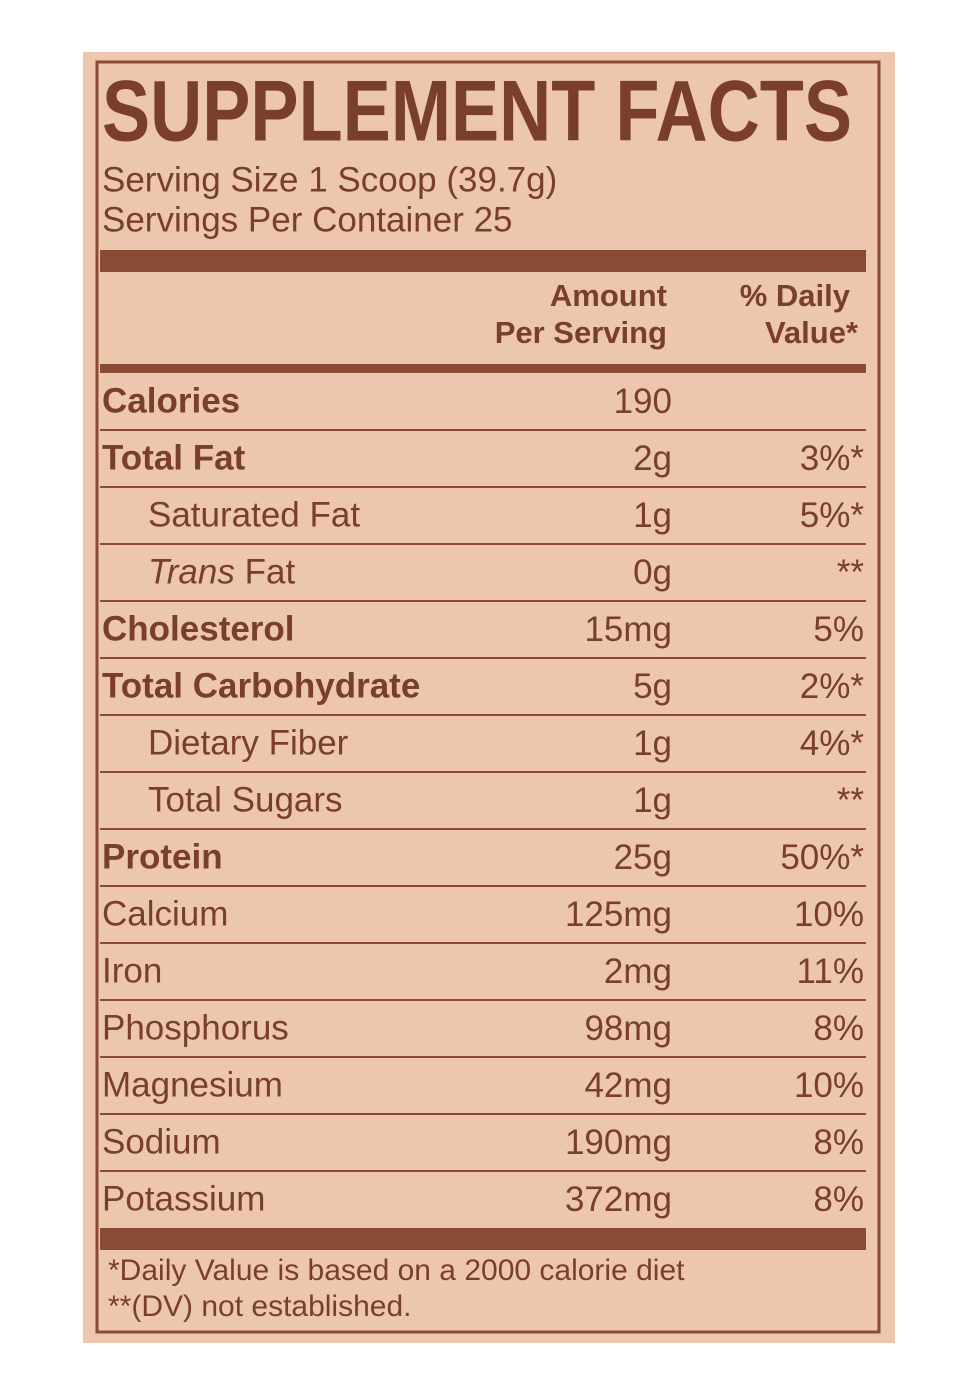 Image resolution: width=977 pixels, height=1395 pixels. What do you see at coordinates (832, 743) in the screenshot?
I see `row-daily-value: 4%*` at bounding box center [832, 743].